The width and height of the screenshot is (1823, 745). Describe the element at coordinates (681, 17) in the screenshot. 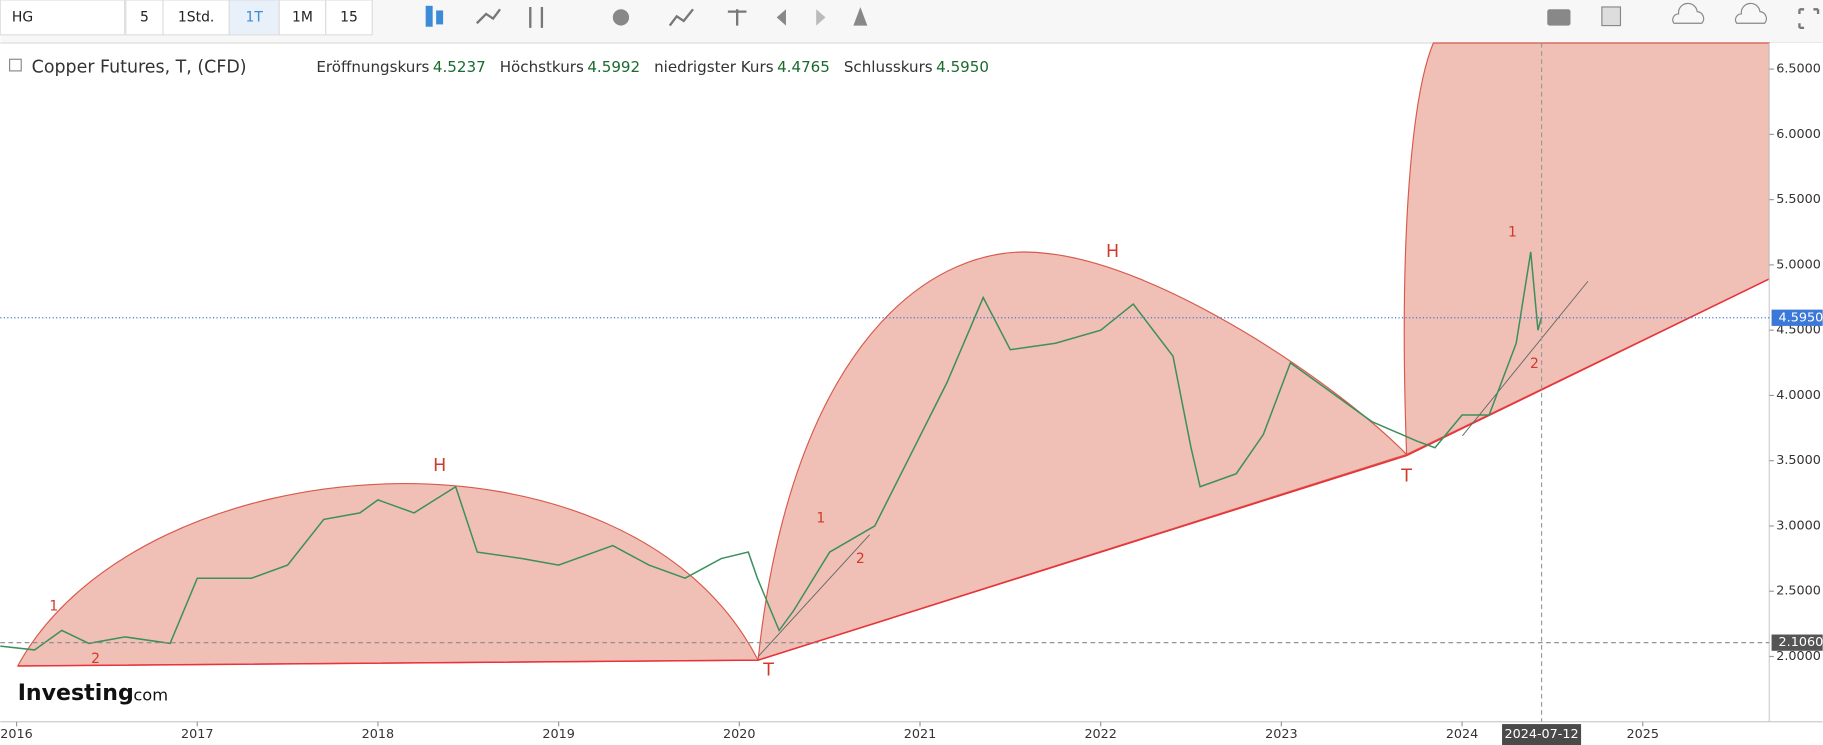

I see `indicator-icon` at that location.